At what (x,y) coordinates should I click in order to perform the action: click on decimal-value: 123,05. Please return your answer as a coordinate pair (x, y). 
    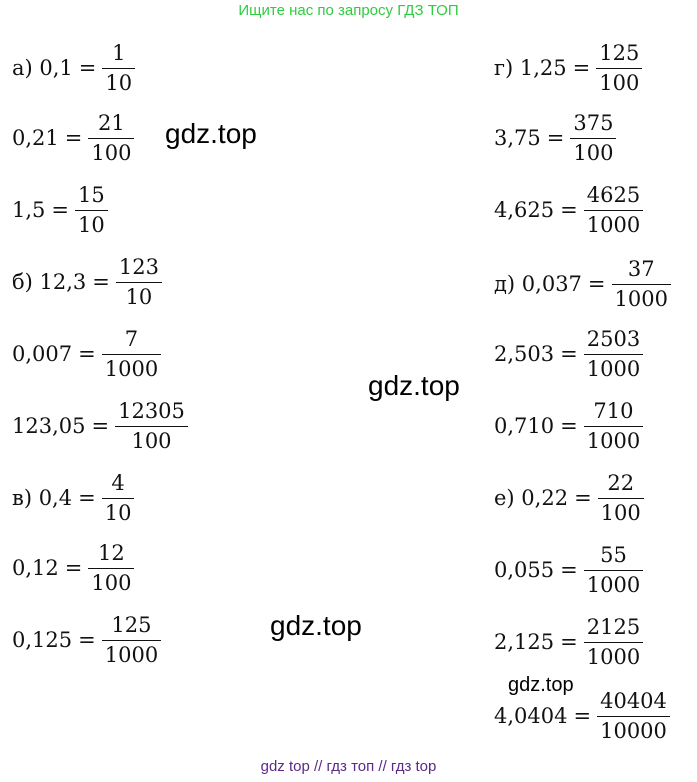
    Looking at the image, I should click on (49, 426).